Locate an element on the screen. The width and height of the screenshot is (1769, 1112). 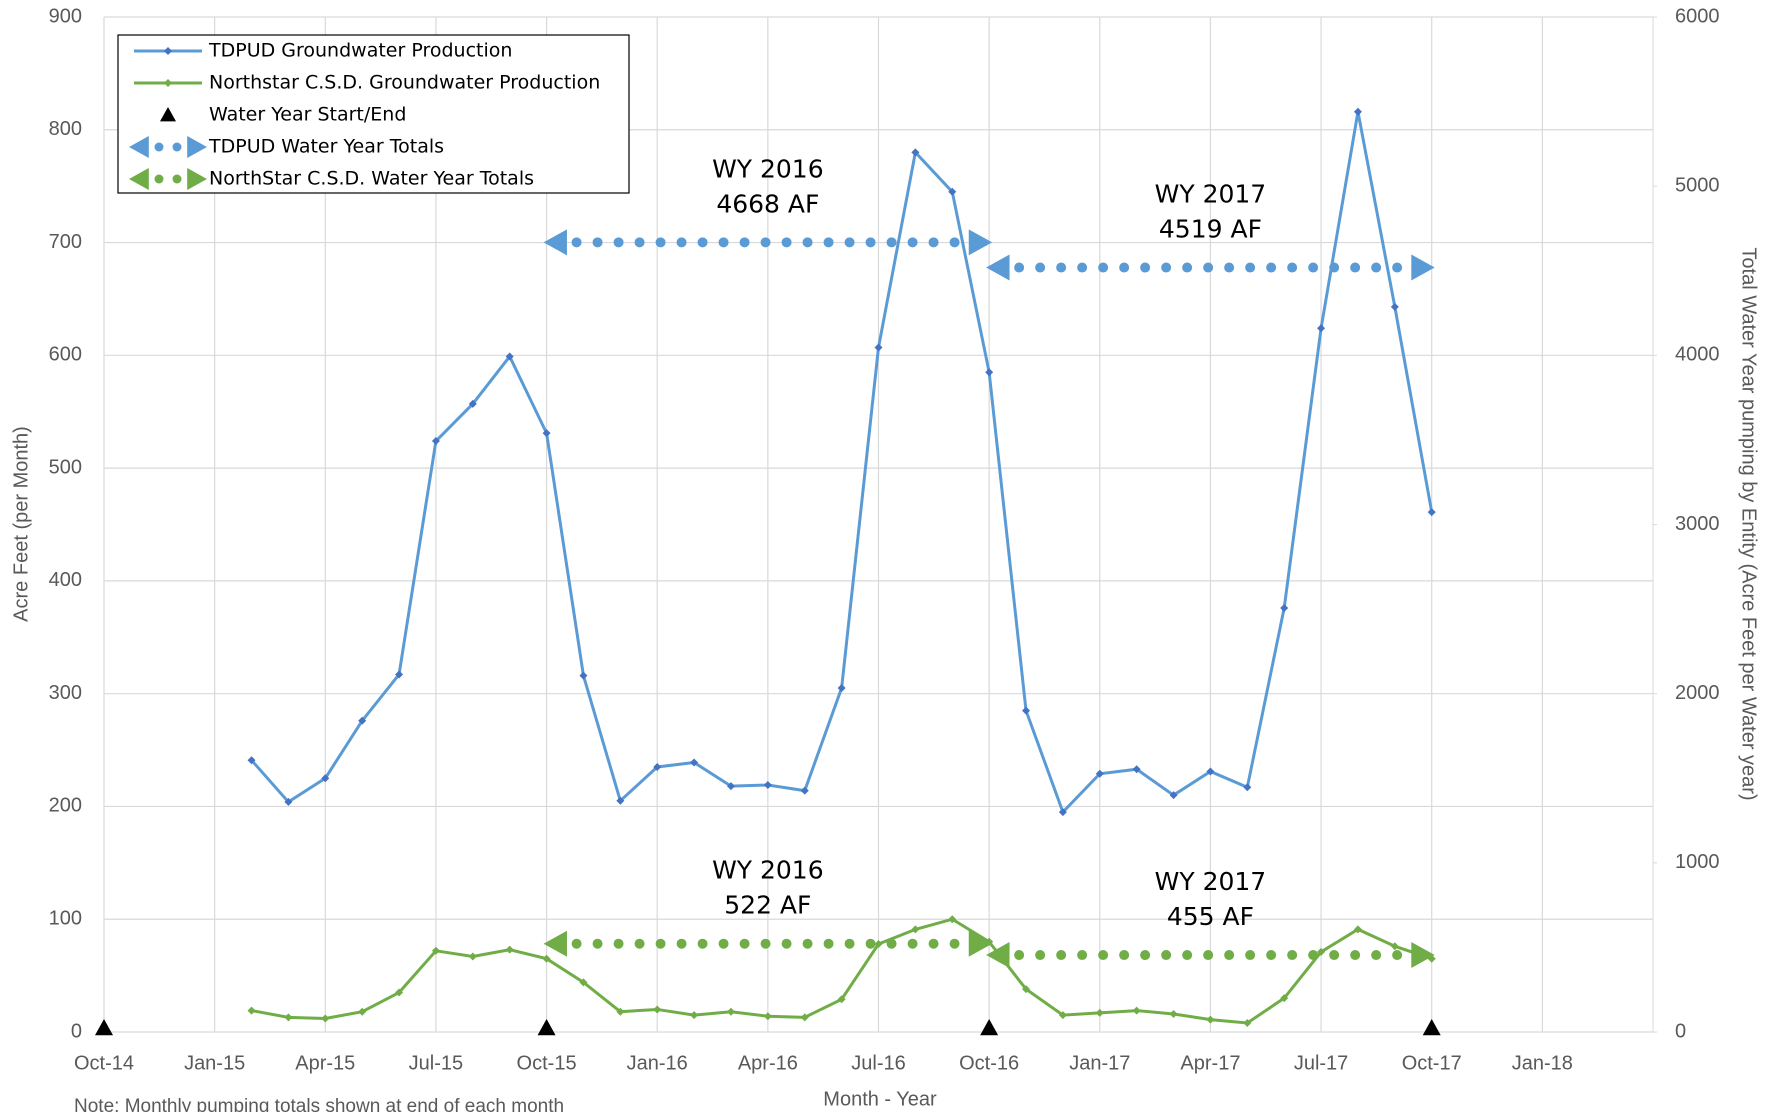
x-tick-label: Jul-17 is located at coordinates (1321, 1063).